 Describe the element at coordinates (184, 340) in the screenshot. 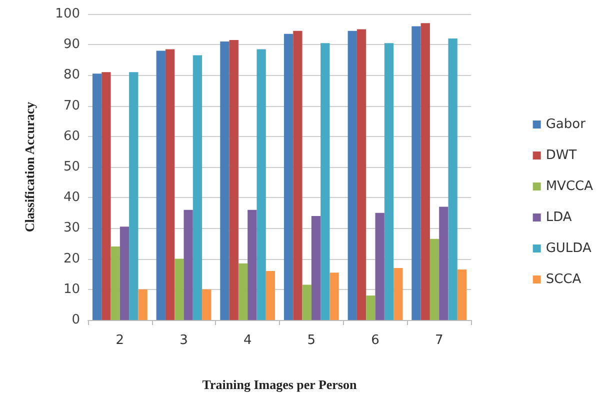

I see `x-tick-label: 3` at that location.